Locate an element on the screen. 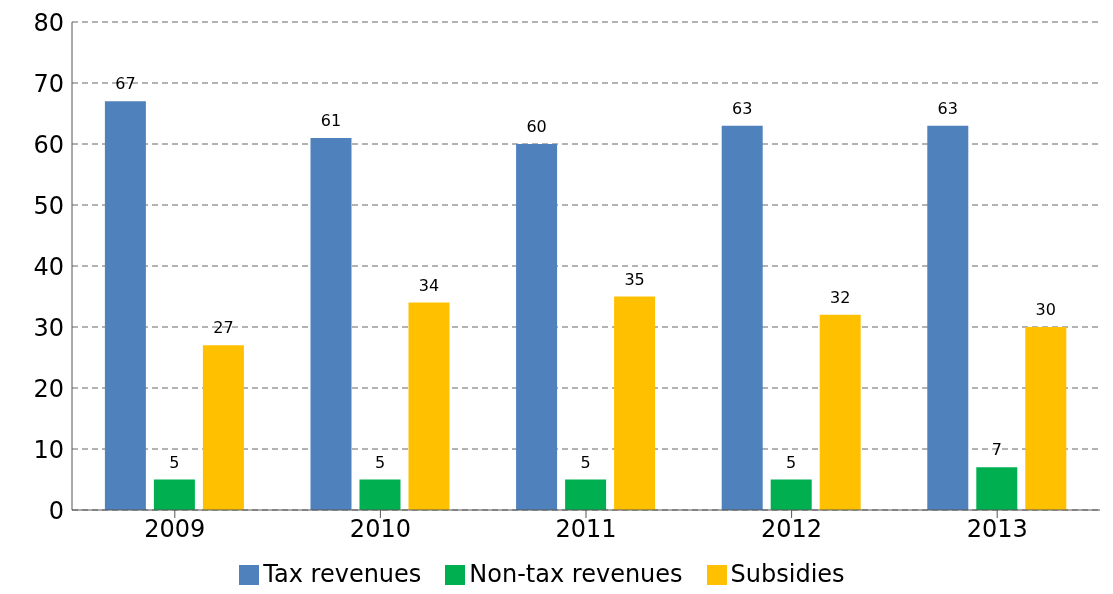 Image resolution: width=1113 pixels, height=594 pixels. data-label: 61 is located at coordinates (331, 120).